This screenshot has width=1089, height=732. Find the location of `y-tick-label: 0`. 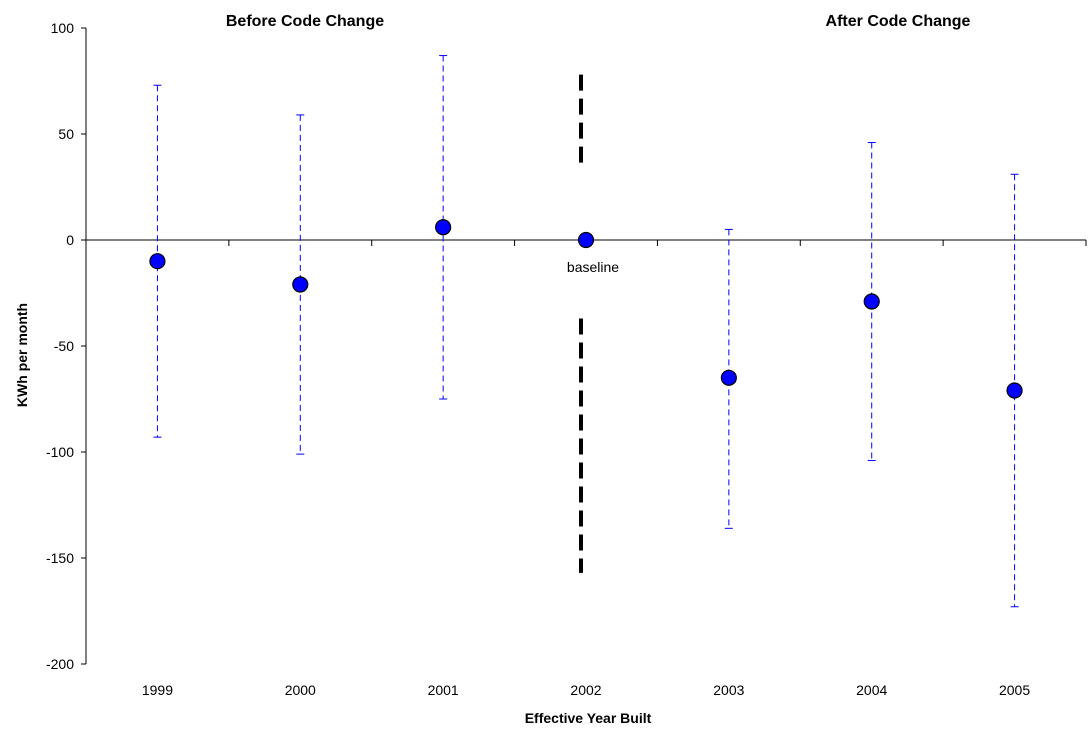

y-tick-label: 0 is located at coordinates (70, 240).